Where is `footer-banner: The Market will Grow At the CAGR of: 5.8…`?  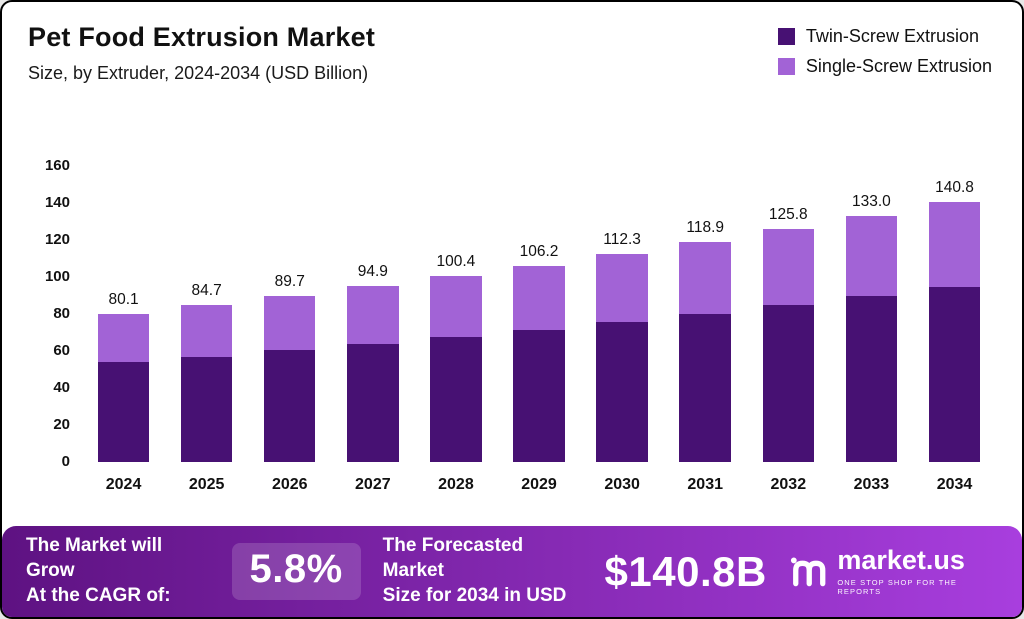 footer-banner: The Market will Grow At the CAGR of: 5.8… is located at coordinates (512, 571).